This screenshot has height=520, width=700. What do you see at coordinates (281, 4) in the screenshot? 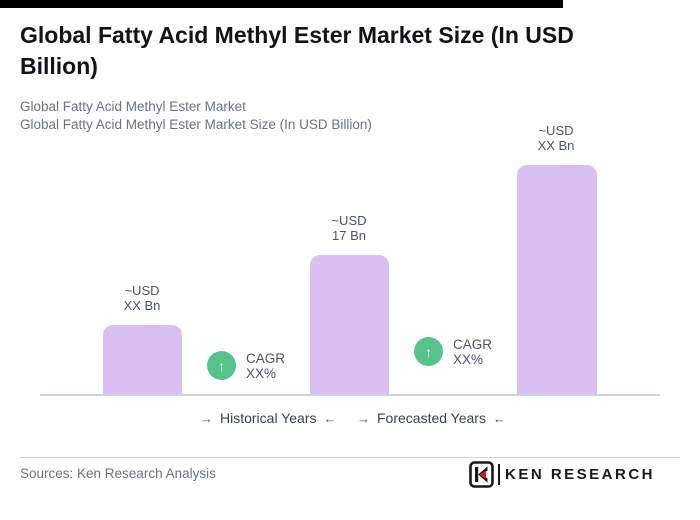
I see `top-black-bar` at bounding box center [281, 4].